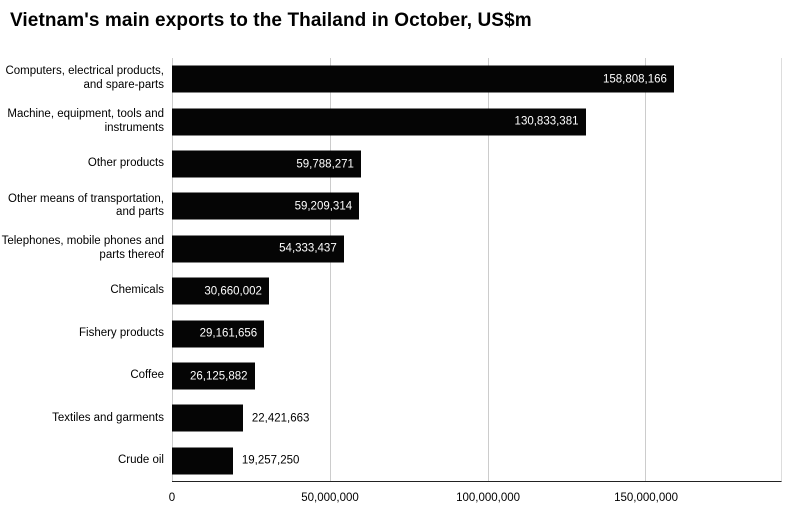  I want to click on chart-row: Other products 59,788,271, so click(391, 164).